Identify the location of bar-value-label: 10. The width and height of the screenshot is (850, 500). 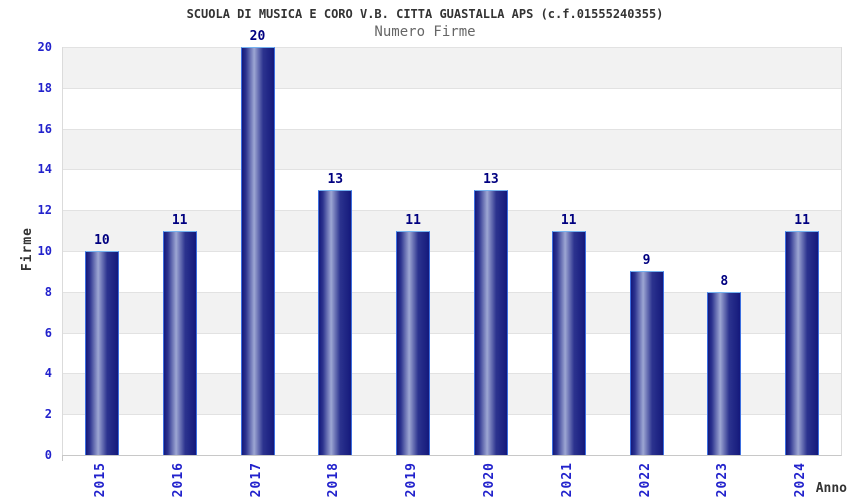
(102, 240).